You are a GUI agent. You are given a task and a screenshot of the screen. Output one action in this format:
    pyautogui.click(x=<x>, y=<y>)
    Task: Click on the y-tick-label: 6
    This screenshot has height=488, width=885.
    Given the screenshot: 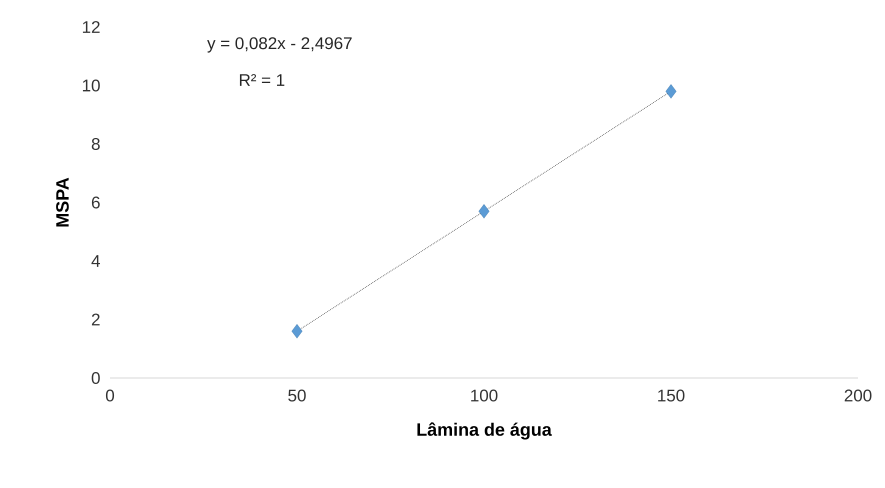 What is the action you would take?
    pyautogui.click(x=96, y=202)
    